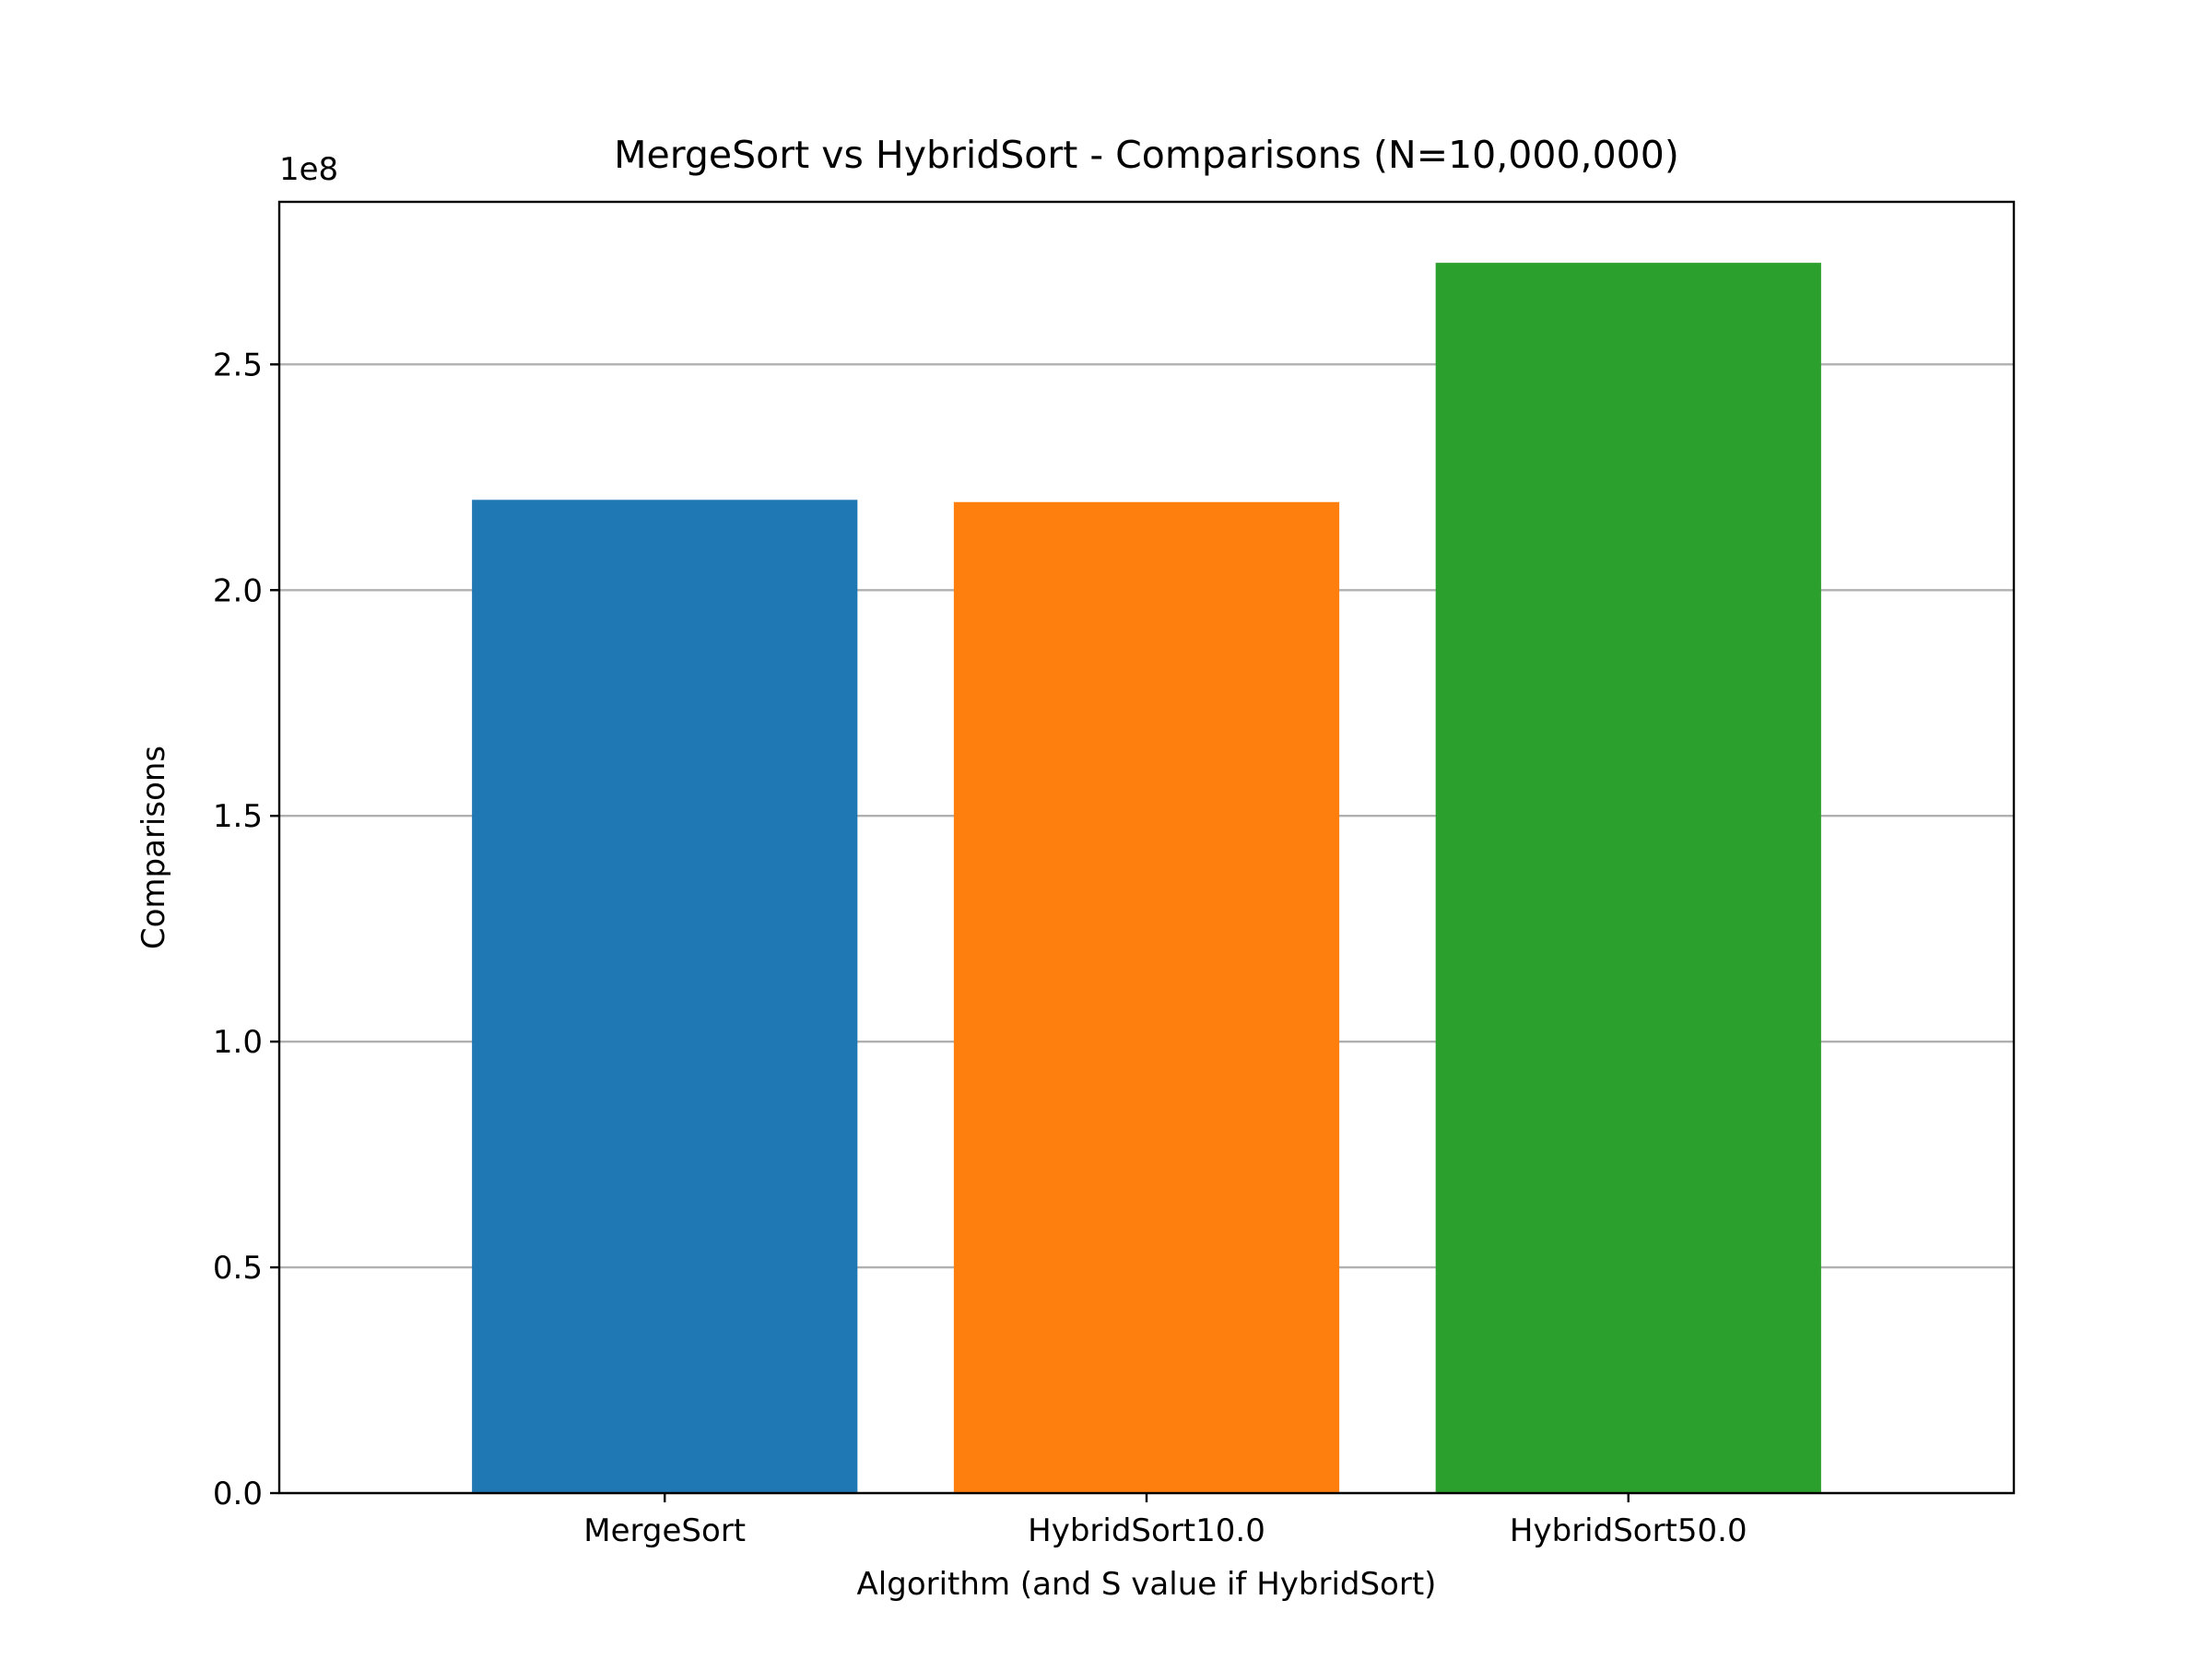 The width and height of the screenshot is (2212, 1659). I want to click on x-tick-label: MergeSort, so click(664, 1530).